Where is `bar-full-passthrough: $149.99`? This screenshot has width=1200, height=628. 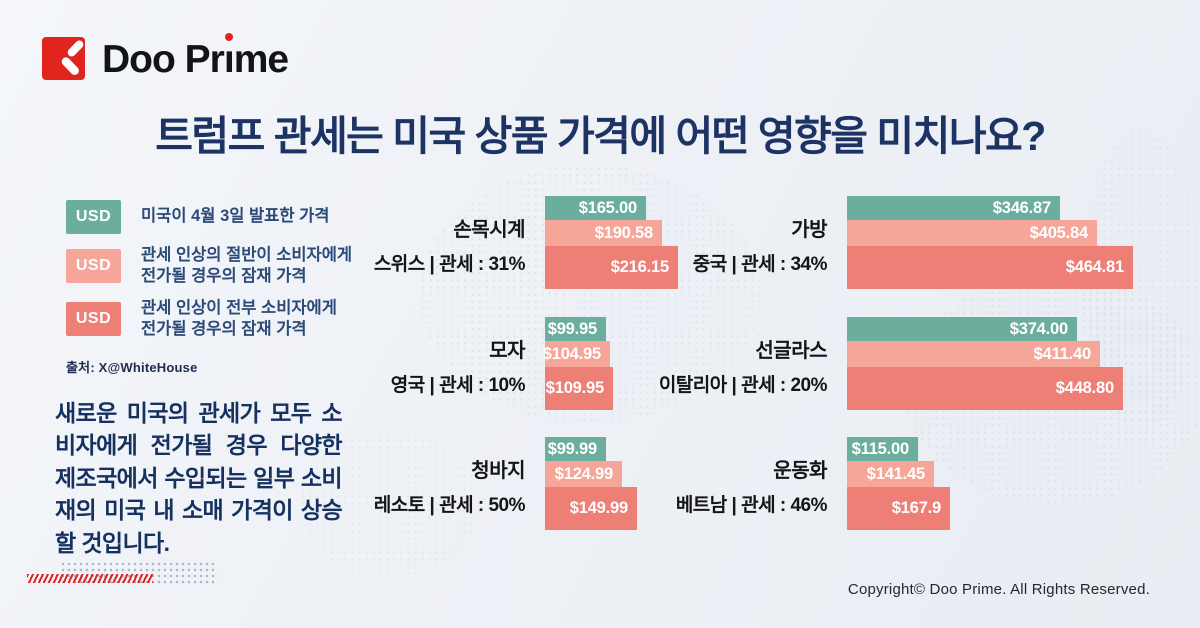
bar-full-passthrough: $149.99 is located at coordinates (591, 508).